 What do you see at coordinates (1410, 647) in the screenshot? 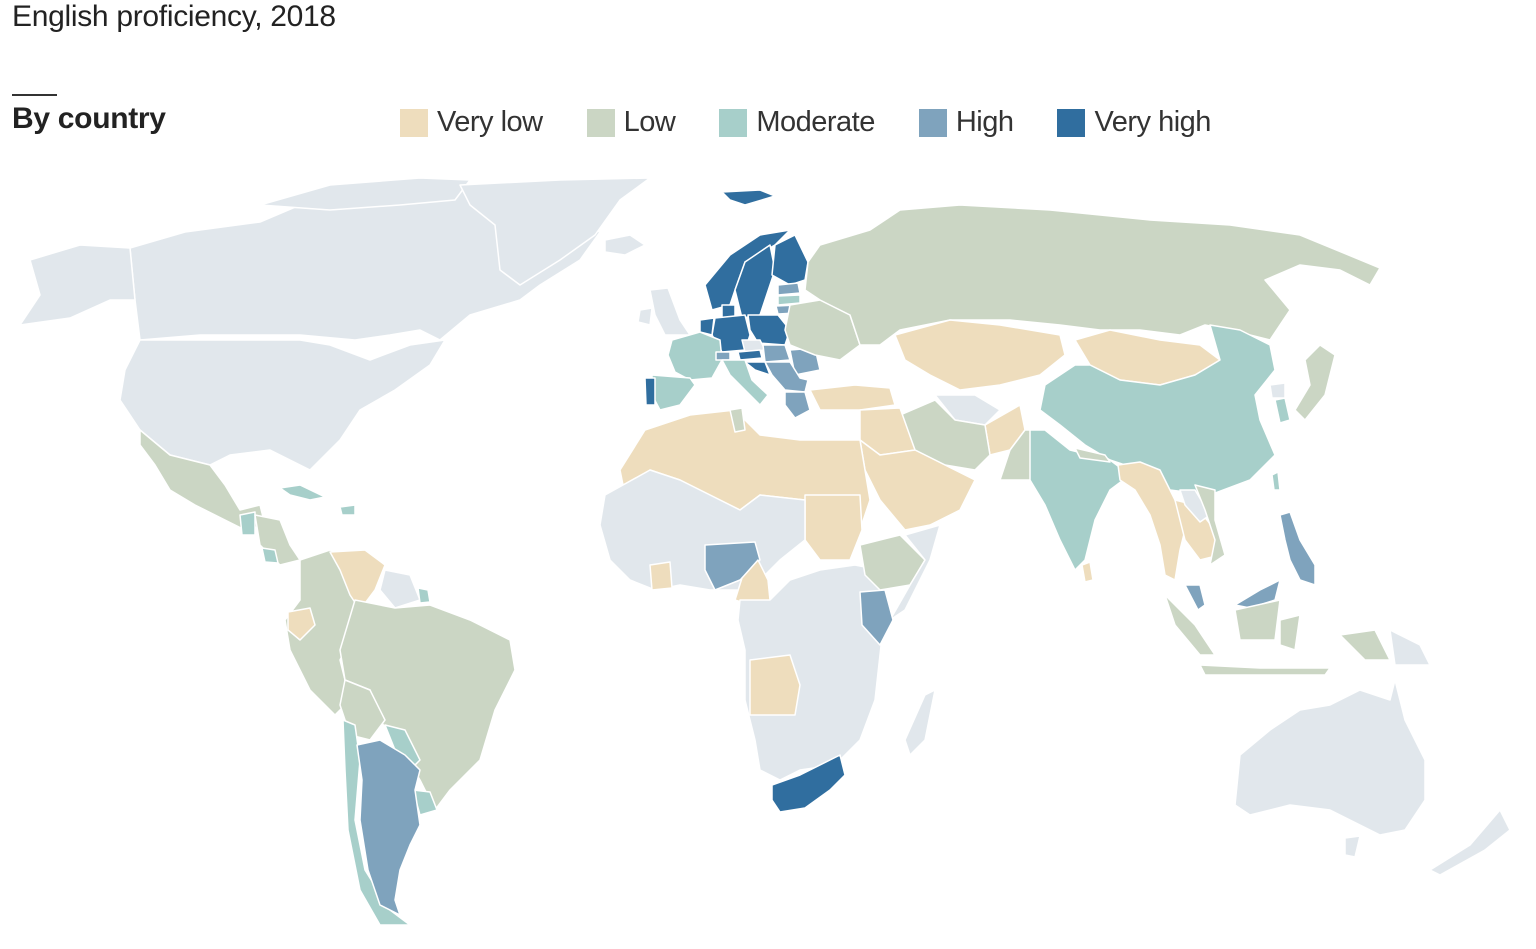
I see `region-png` at bounding box center [1410, 647].